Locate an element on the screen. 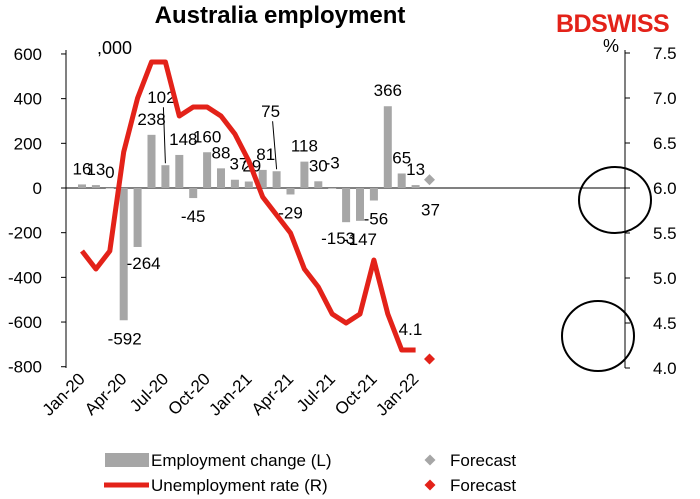 This screenshot has width=700, height=499. right-axis-tick-label: 7.5 is located at coordinates (665, 53).